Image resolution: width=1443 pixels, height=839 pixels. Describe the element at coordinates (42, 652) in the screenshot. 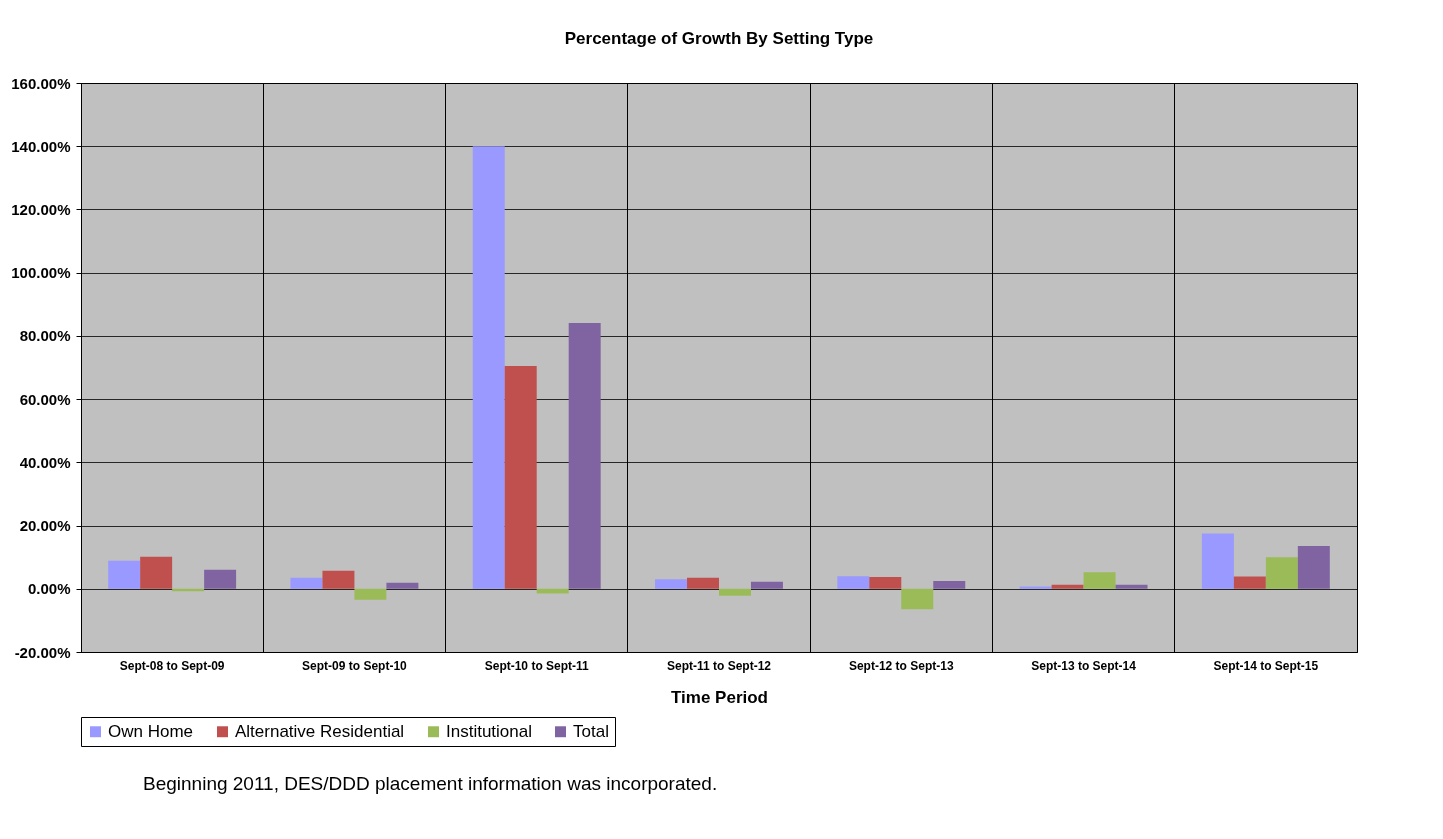

I see `y-tick-label: -20.00%` at that location.